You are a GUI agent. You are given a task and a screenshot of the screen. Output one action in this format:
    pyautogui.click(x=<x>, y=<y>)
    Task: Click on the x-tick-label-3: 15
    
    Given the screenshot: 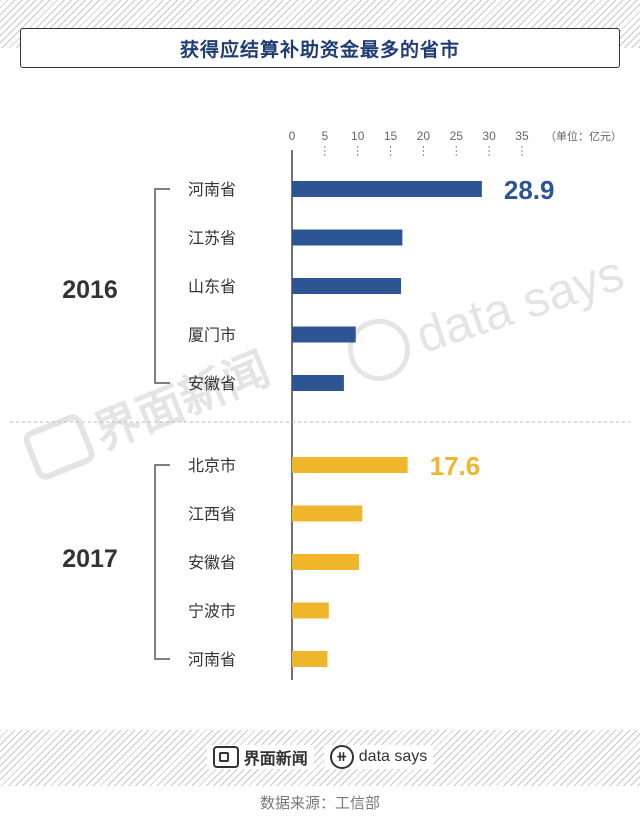 What is the action you would take?
    pyautogui.click(x=391, y=136)
    